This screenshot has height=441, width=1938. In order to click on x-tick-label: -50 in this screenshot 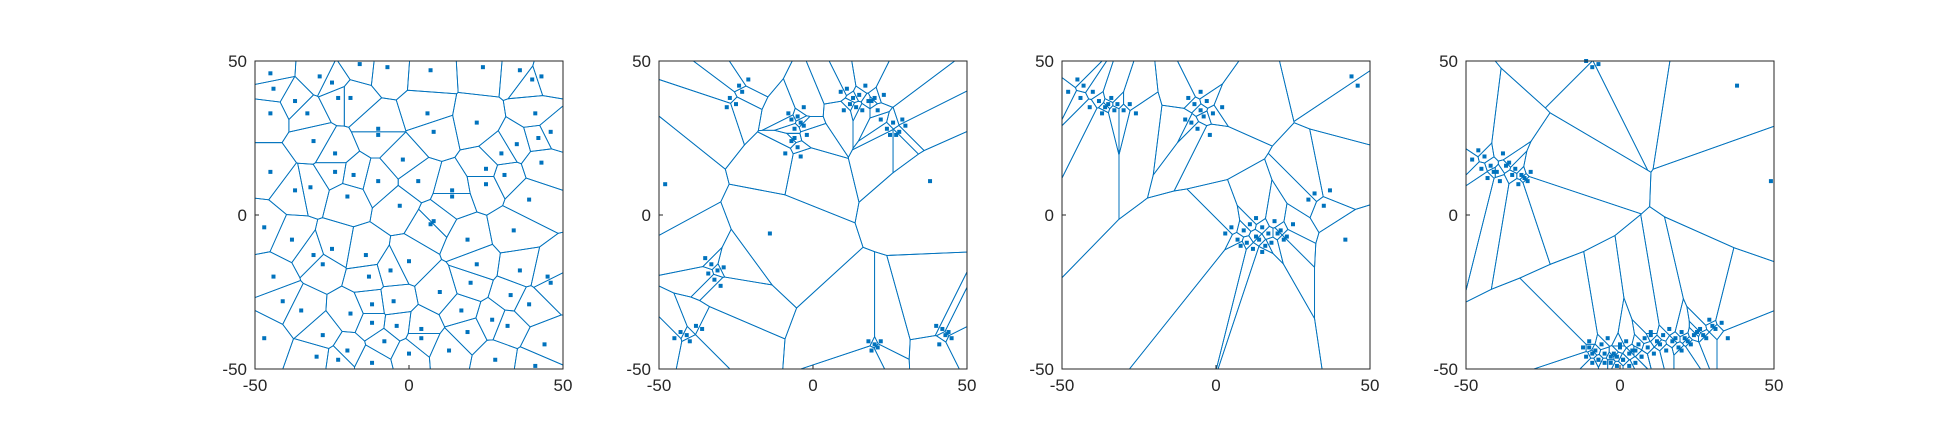, I will do `click(1466, 385)`.